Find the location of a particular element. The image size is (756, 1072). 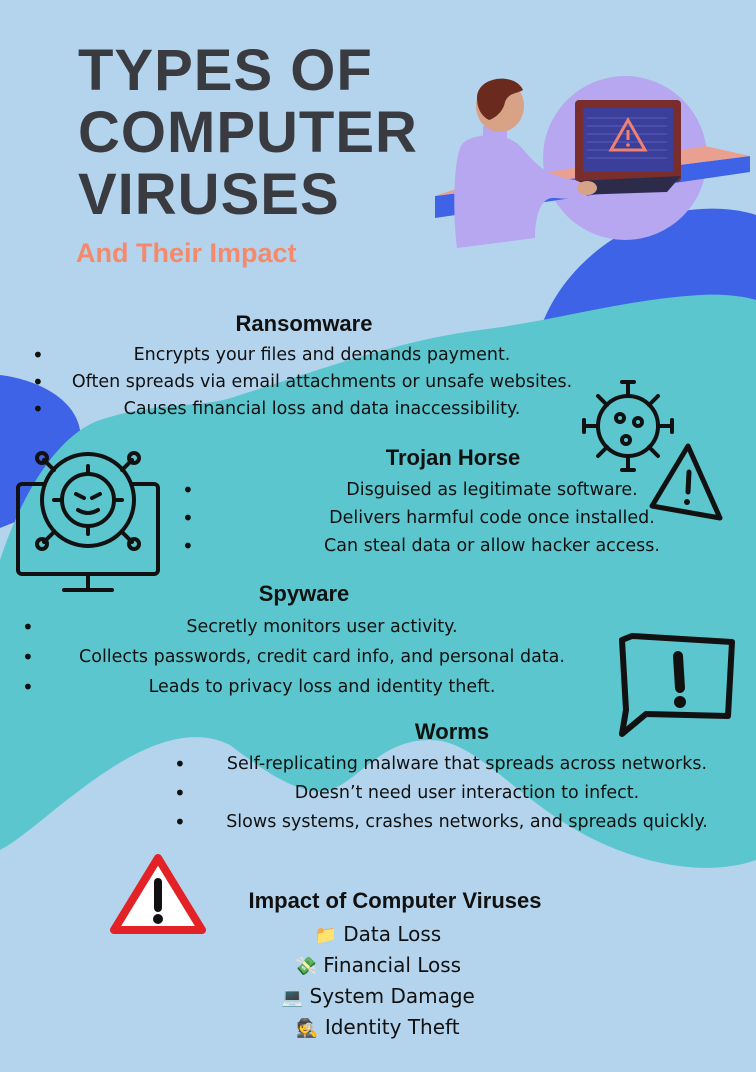

infected-monitor-icon is located at coordinates (88, 521).